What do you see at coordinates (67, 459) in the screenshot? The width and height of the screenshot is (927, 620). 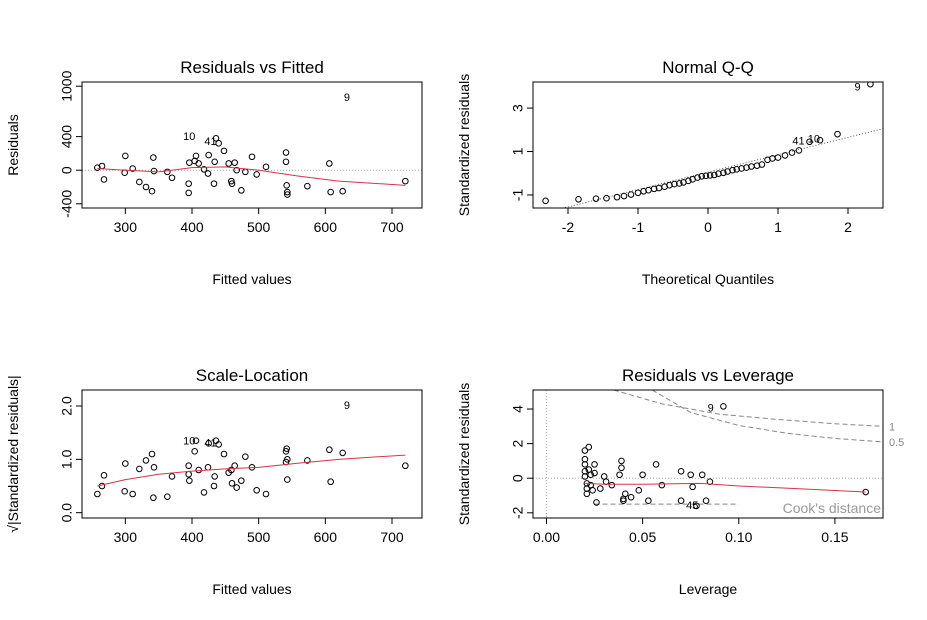 I see `y-tick-label: 1.0` at bounding box center [67, 459].